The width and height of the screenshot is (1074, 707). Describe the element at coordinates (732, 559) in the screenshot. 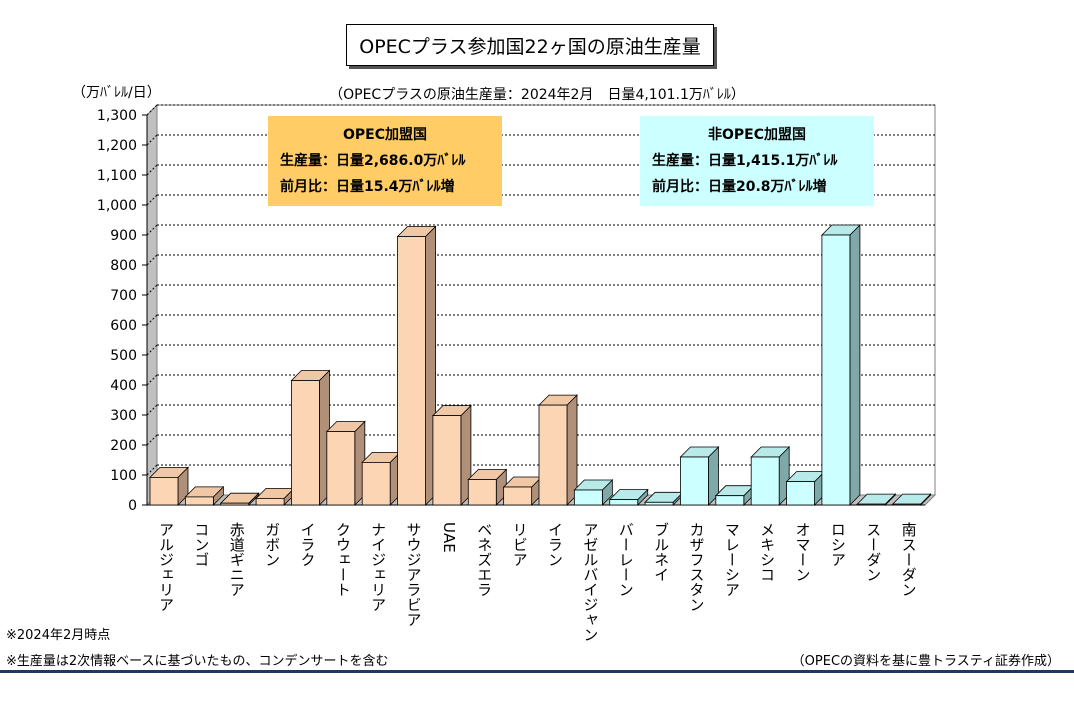

I see `x-tick-label: マレーシア` at that location.